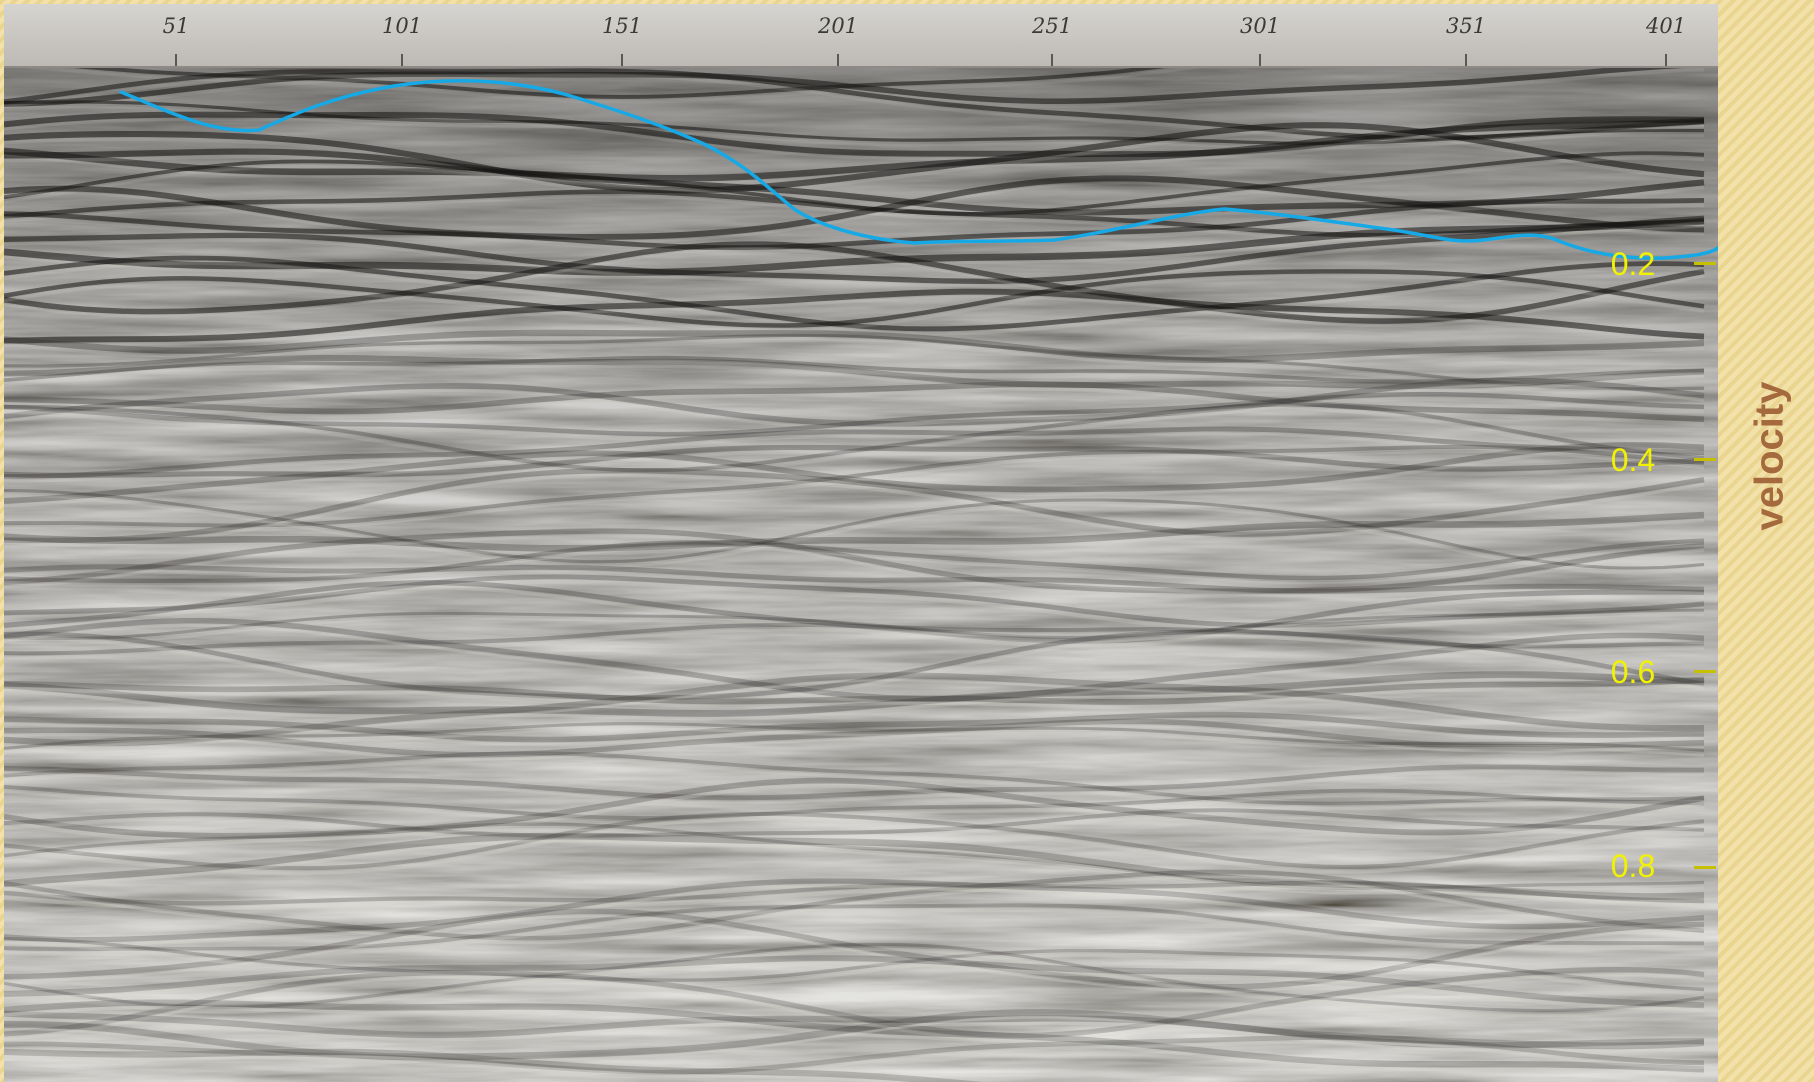 This screenshot has width=1814, height=1082. Describe the element at coordinates (1633, 460) in the screenshot. I see `time-label: 0.4` at that location.